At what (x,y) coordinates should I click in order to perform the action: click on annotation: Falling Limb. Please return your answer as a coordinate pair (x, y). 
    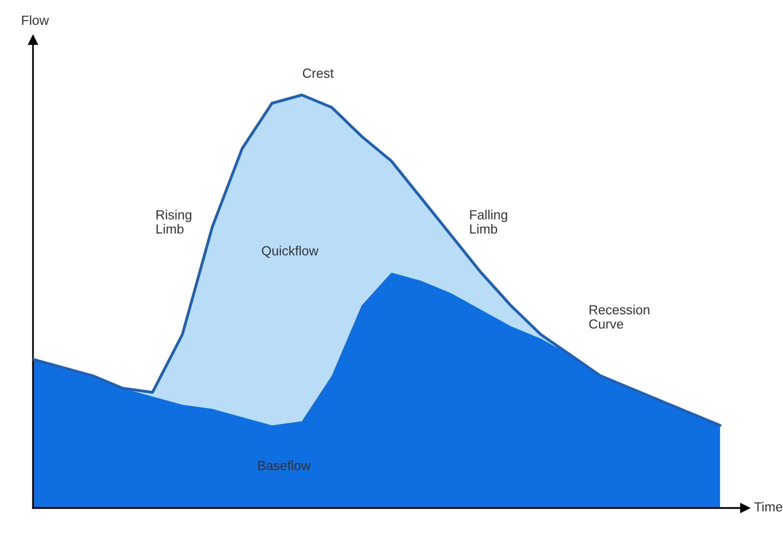
    Looking at the image, I should click on (489, 222).